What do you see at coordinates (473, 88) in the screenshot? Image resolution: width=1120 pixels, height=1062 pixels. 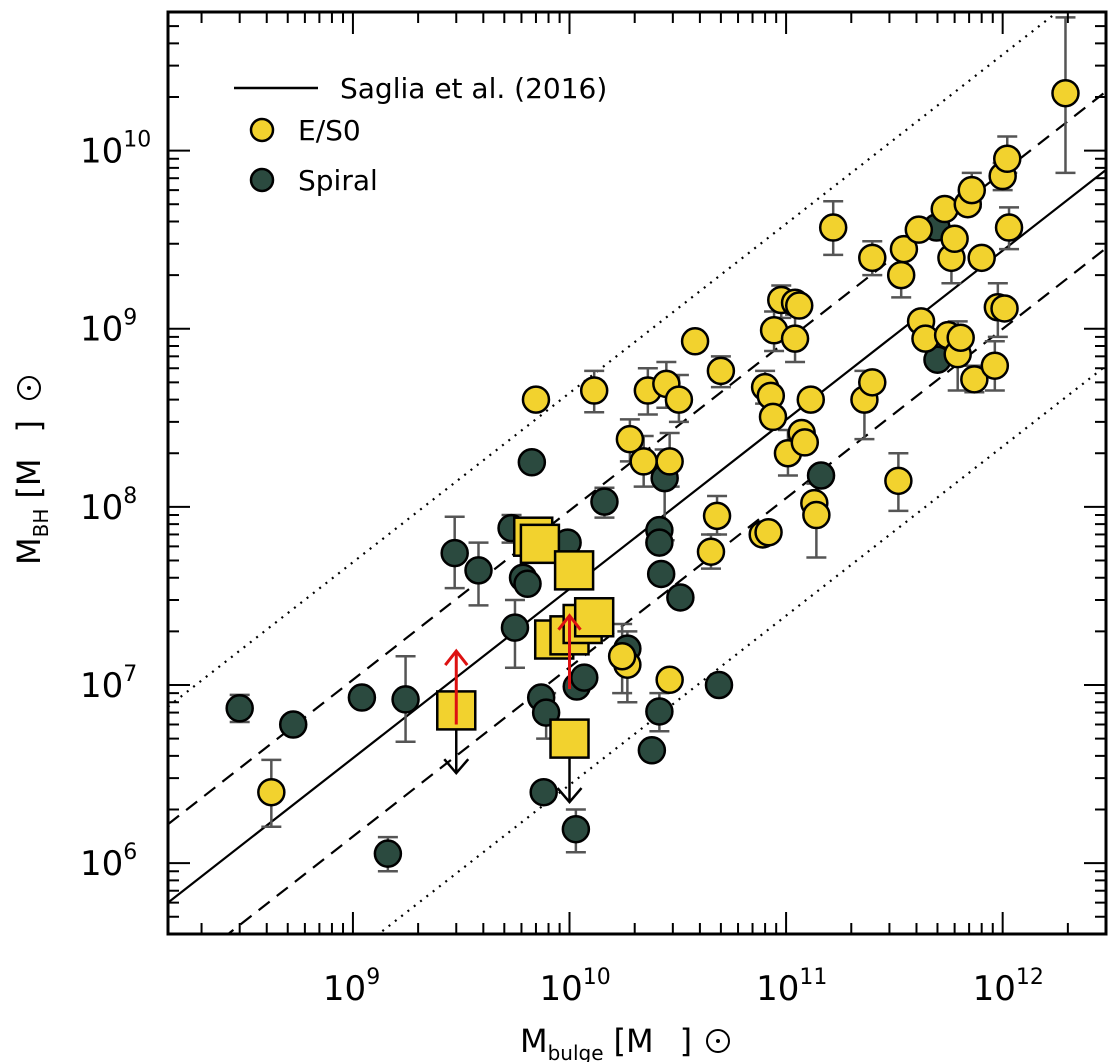 I see `legend-label-relation: Saglia et al. (2016)` at bounding box center [473, 88].